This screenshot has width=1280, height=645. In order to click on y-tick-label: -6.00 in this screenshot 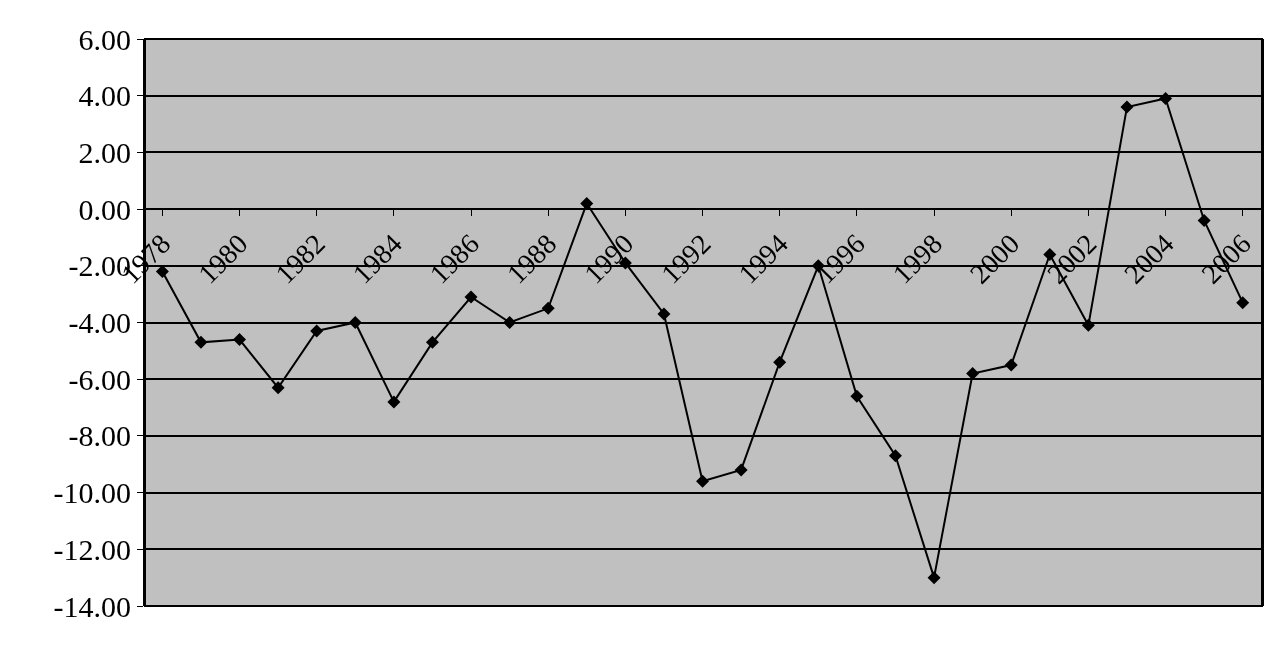, I will do `click(99, 379)`.